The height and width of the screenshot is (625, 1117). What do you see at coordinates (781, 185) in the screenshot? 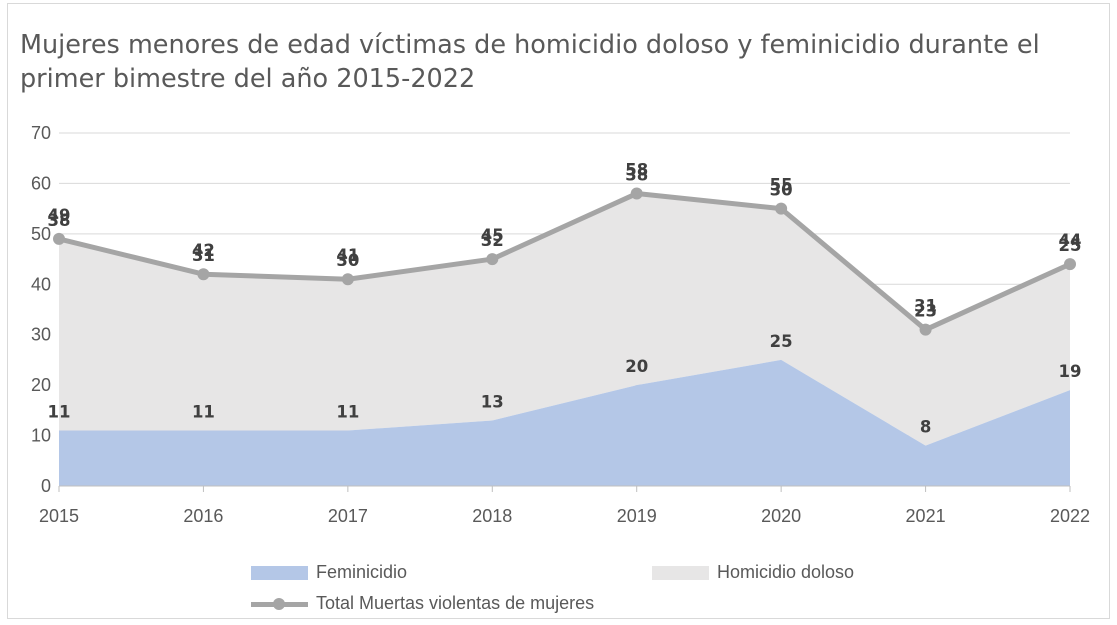
I see `data-label-total: 55` at bounding box center [781, 185].